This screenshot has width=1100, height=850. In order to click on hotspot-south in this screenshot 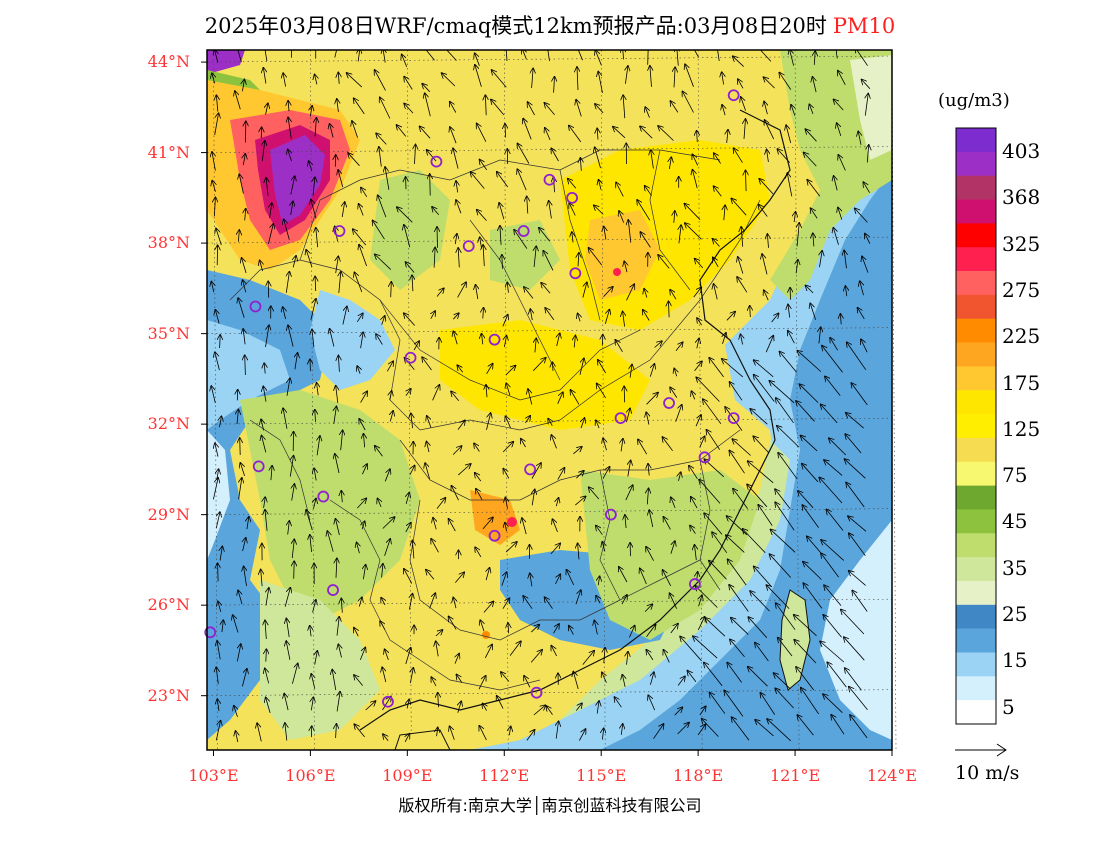, I will do `click(486, 635)`.